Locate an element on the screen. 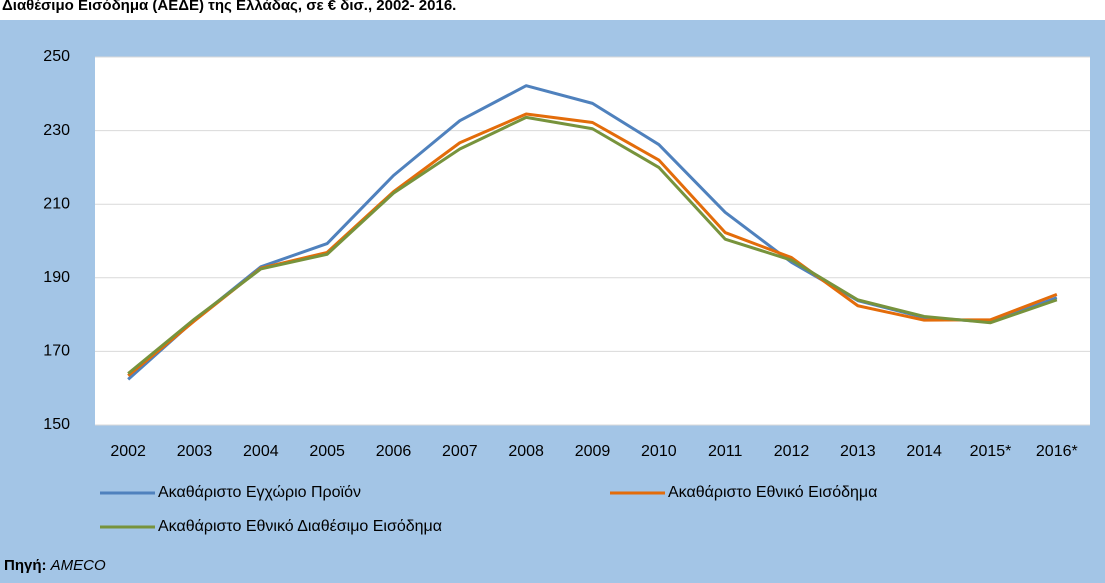  x-tick-label: 2004 is located at coordinates (261, 451).